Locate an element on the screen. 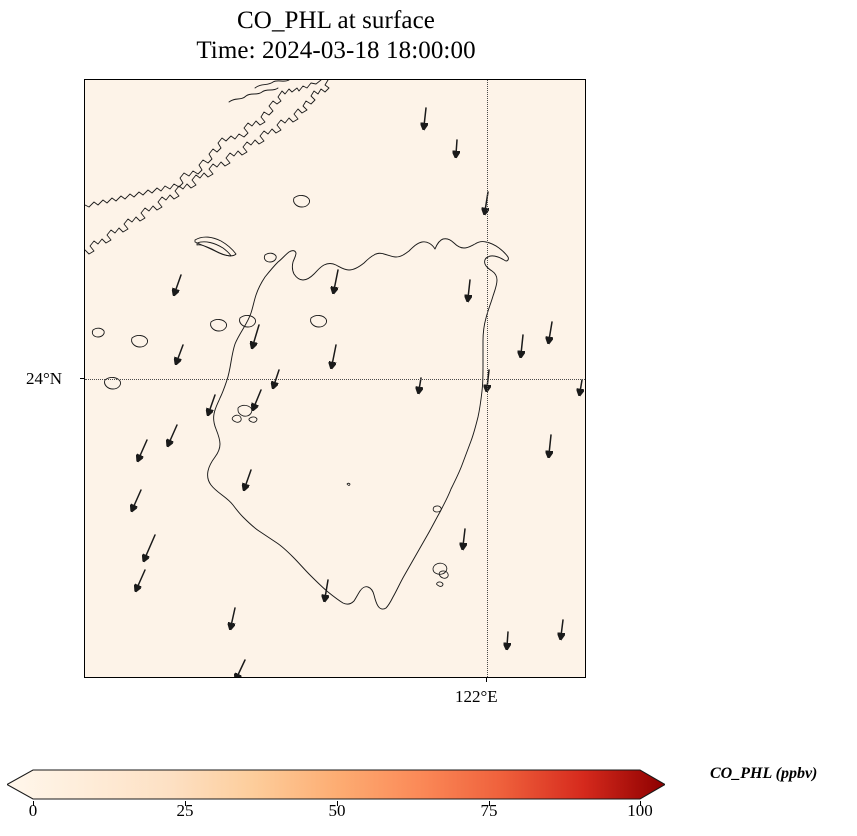 Image resolution: width=857 pixels, height=836 pixels. tick-mark-lon-122e is located at coordinates (487, 680).